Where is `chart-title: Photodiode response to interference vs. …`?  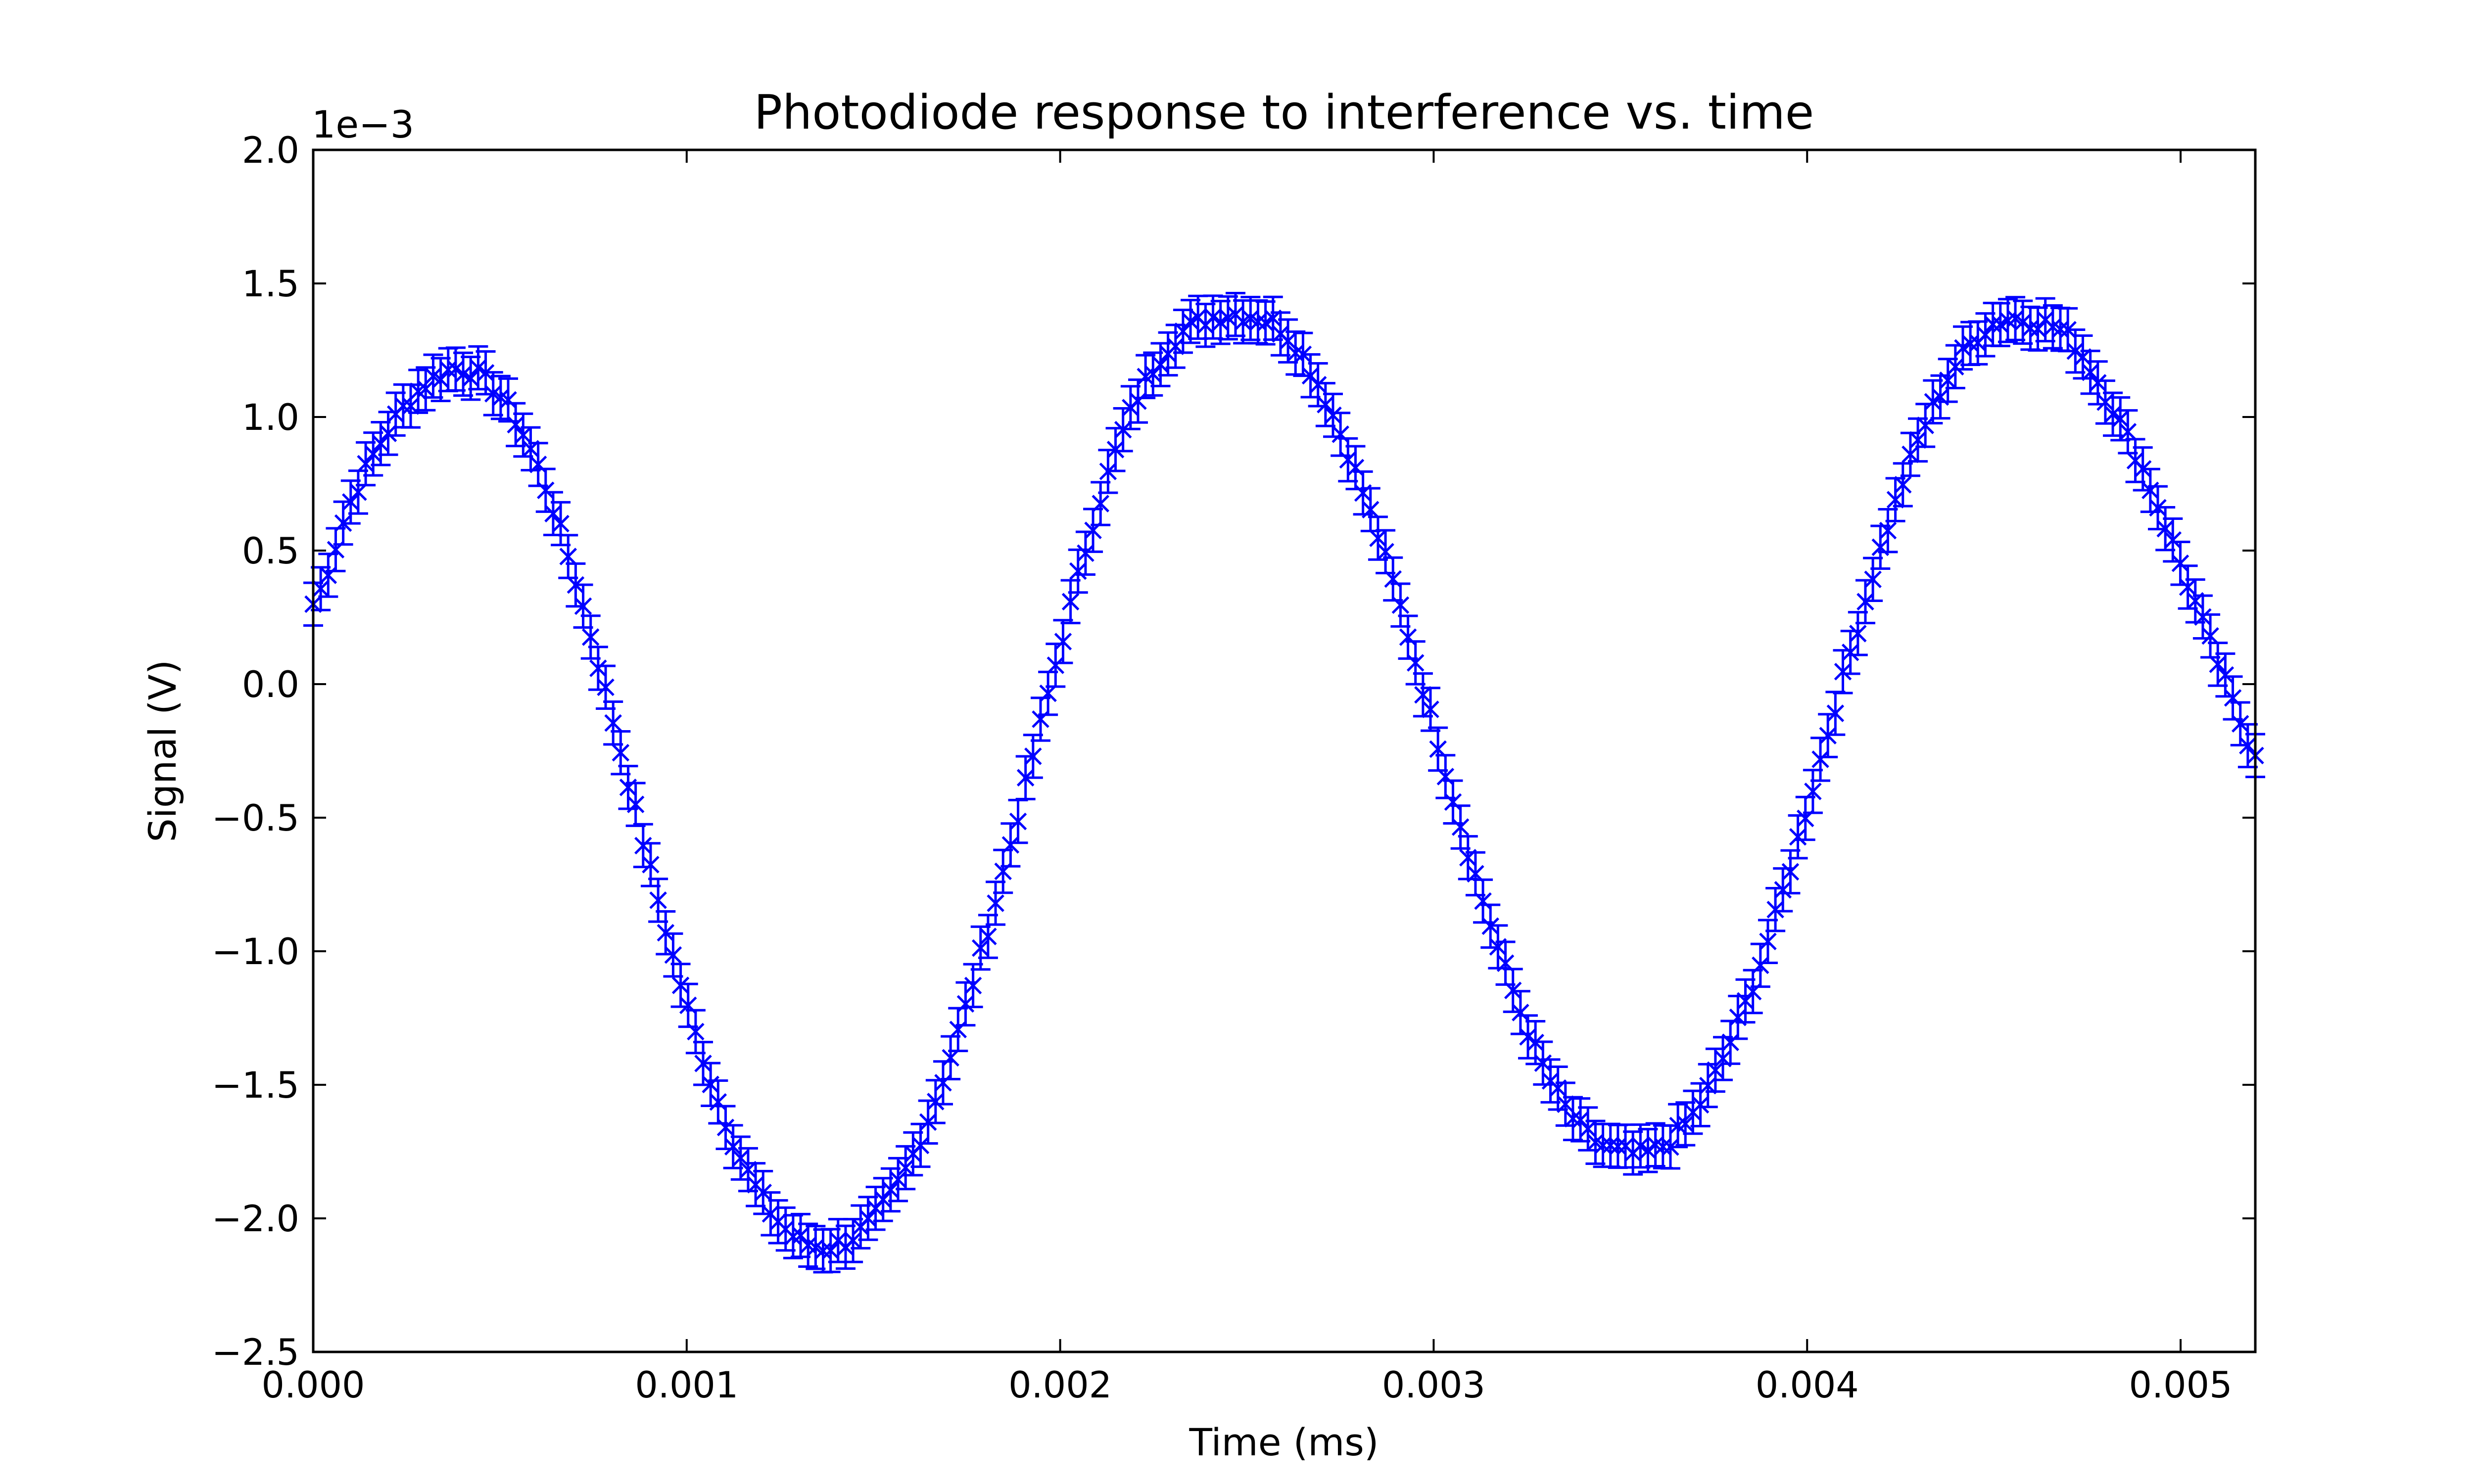 chart-title: Photodiode response to interference vs. … is located at coordinates (1284, 113).